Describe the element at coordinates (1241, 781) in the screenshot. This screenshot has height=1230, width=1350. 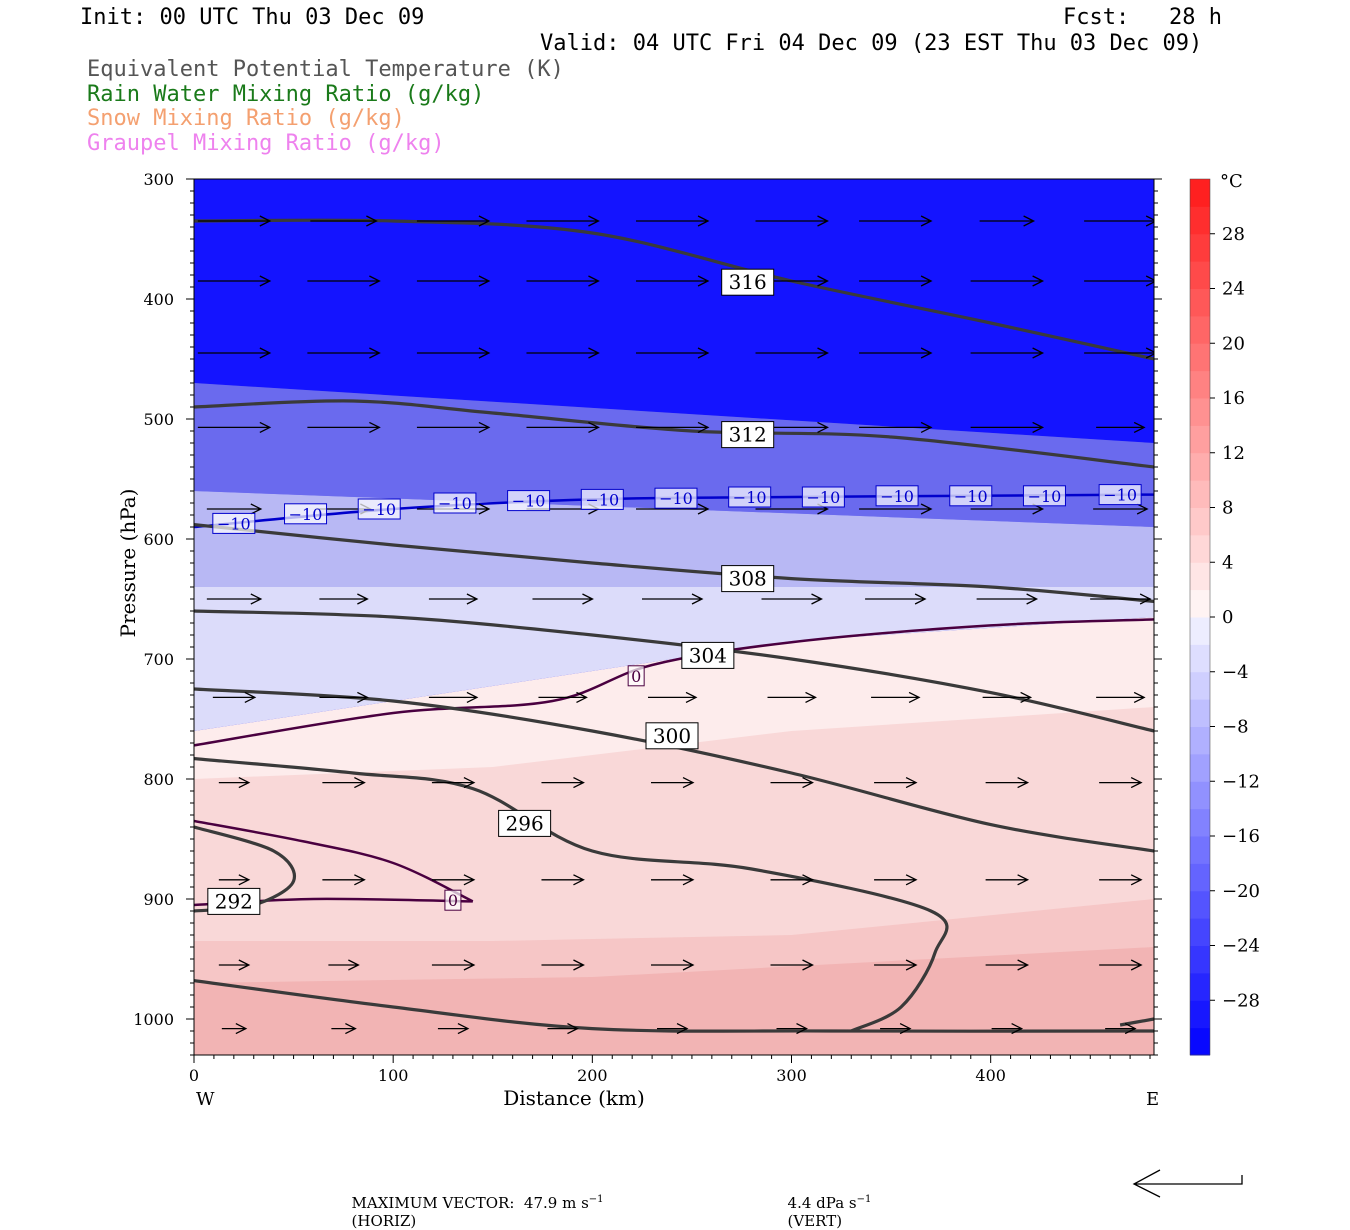
I see `colorbar-label: −12` at that location.